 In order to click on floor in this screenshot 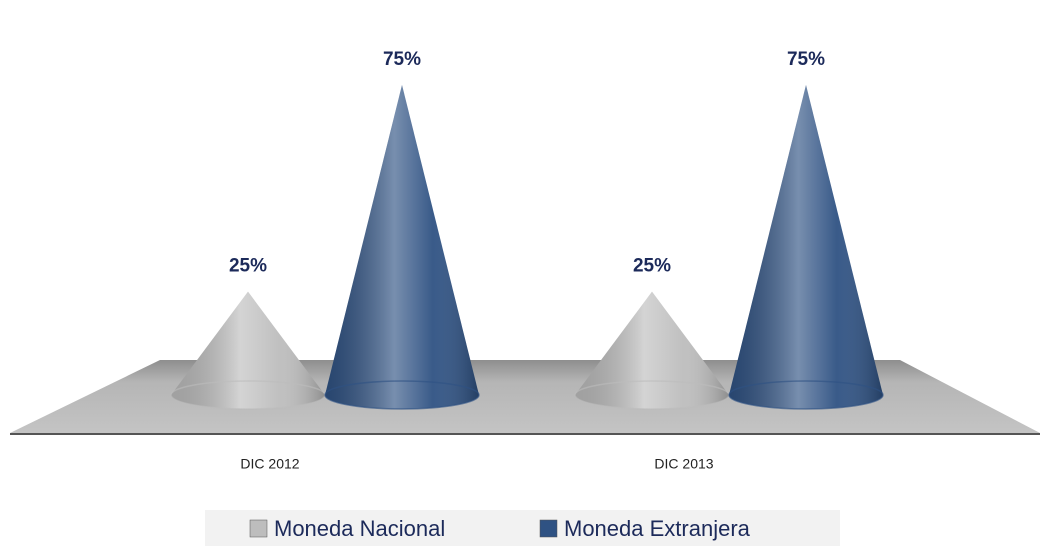, I will do `click(525, 396)`.